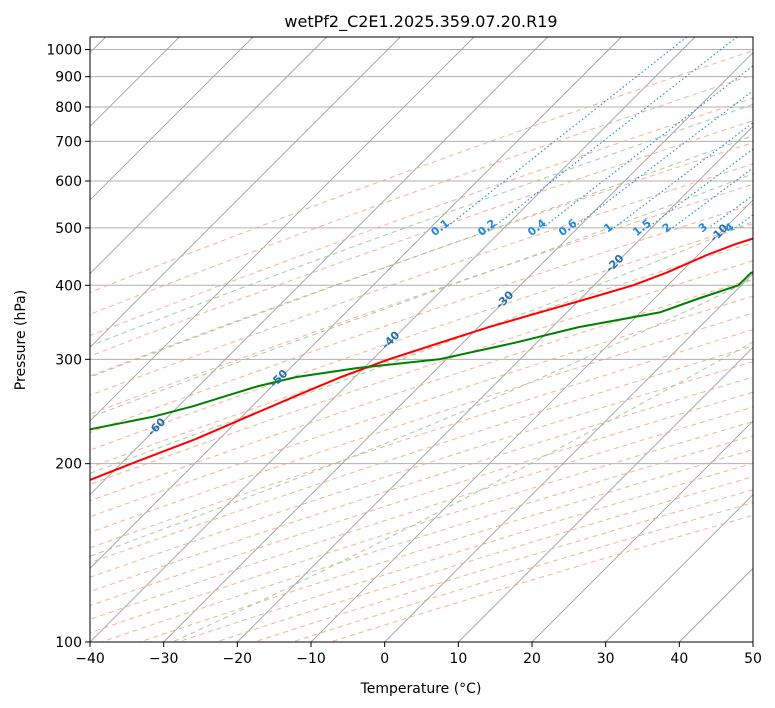 The height and width of the screenshot is (708, 775). Describe the element at coordinates (68, 142) in the screenshot. I see `y-tick-label: 700` at that location.